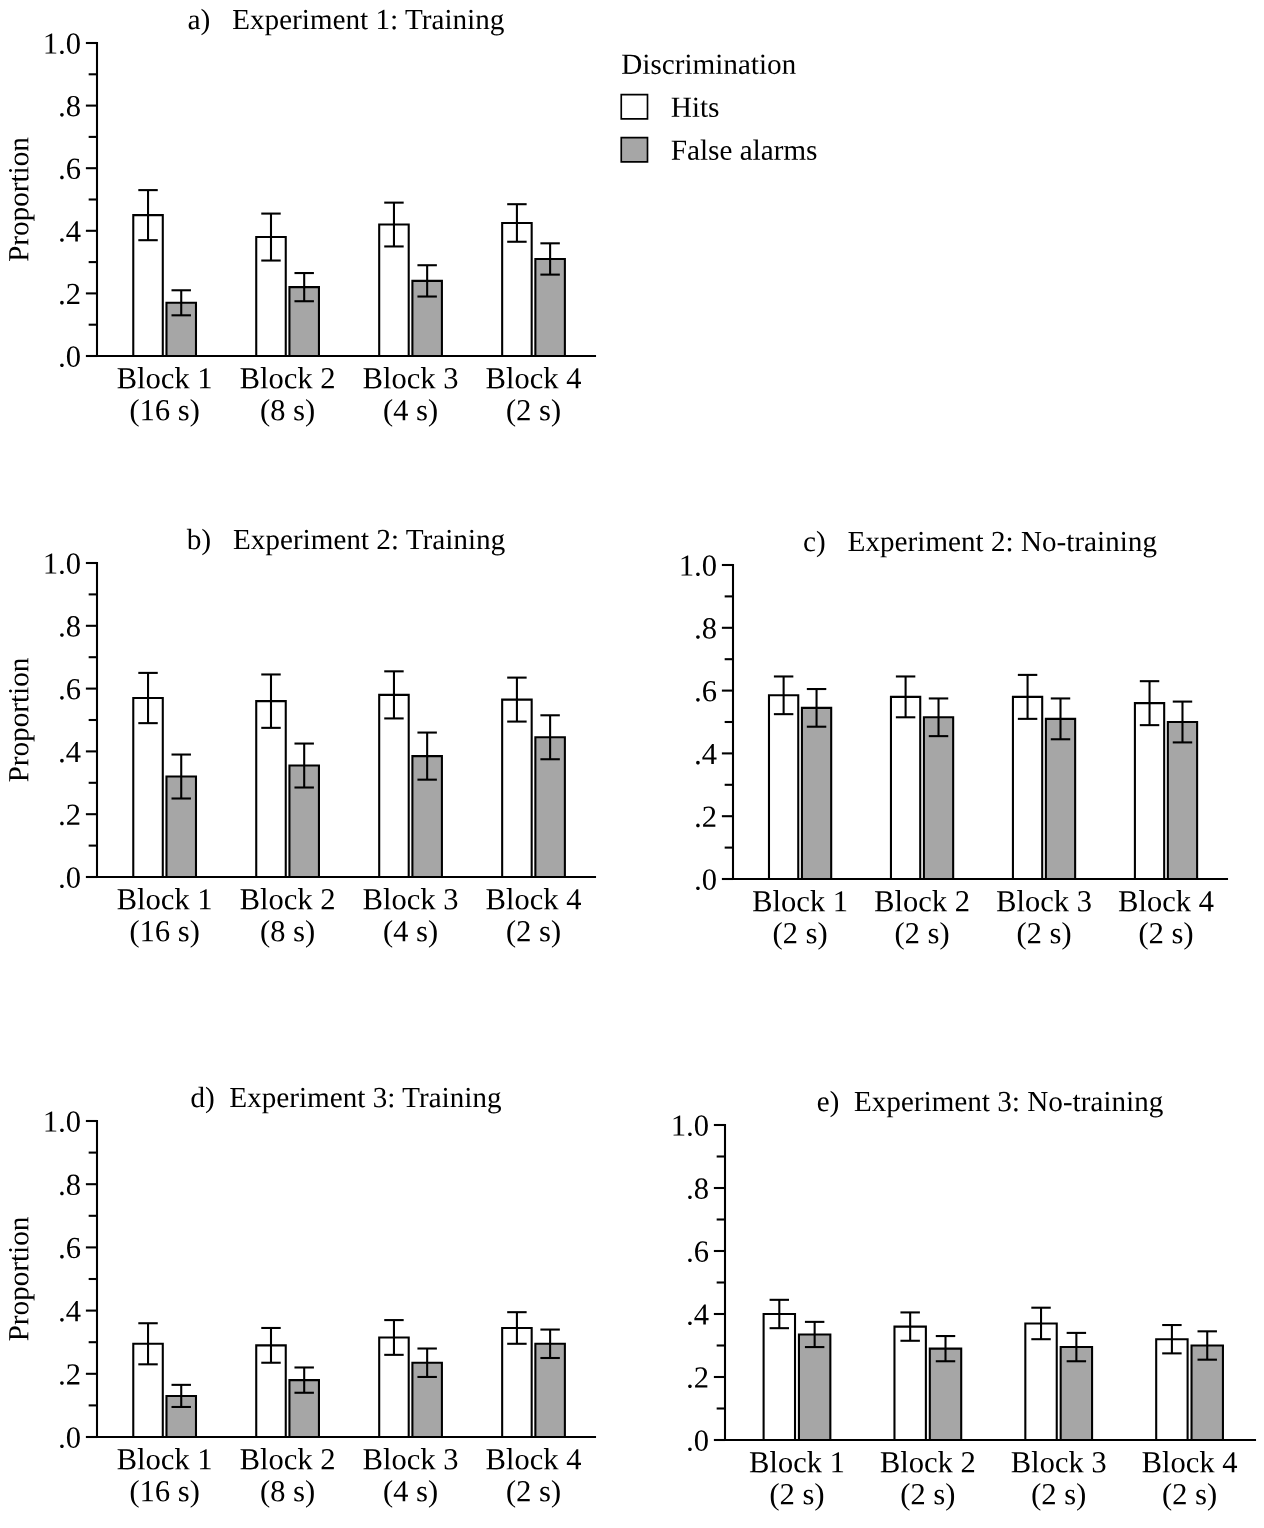 The height and width of the screenshot is (1528, 1264). Describe the element at coordinates (980, 544) in the screenshot. I see `chart-title: c) Experiment 2: No-training` at that location.